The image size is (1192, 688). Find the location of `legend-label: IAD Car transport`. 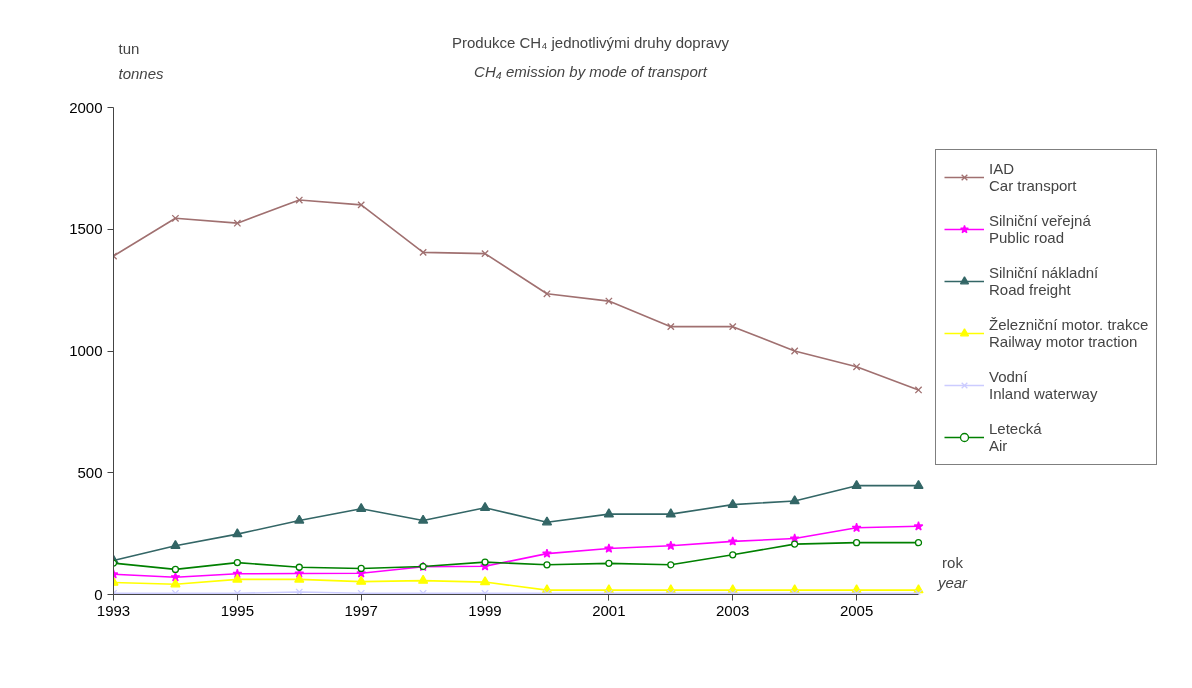

legend-label: IAD Car transport is located at coordinates (1033, 177).